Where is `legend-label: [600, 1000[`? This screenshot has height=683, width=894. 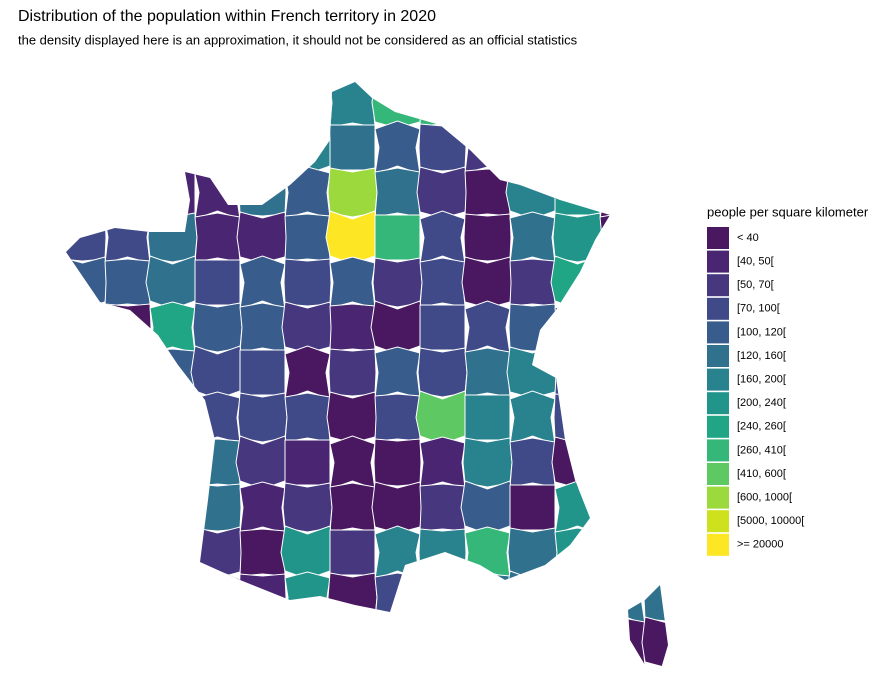 legend-label: [600, 1000[ is located at coordinates (764, 498).